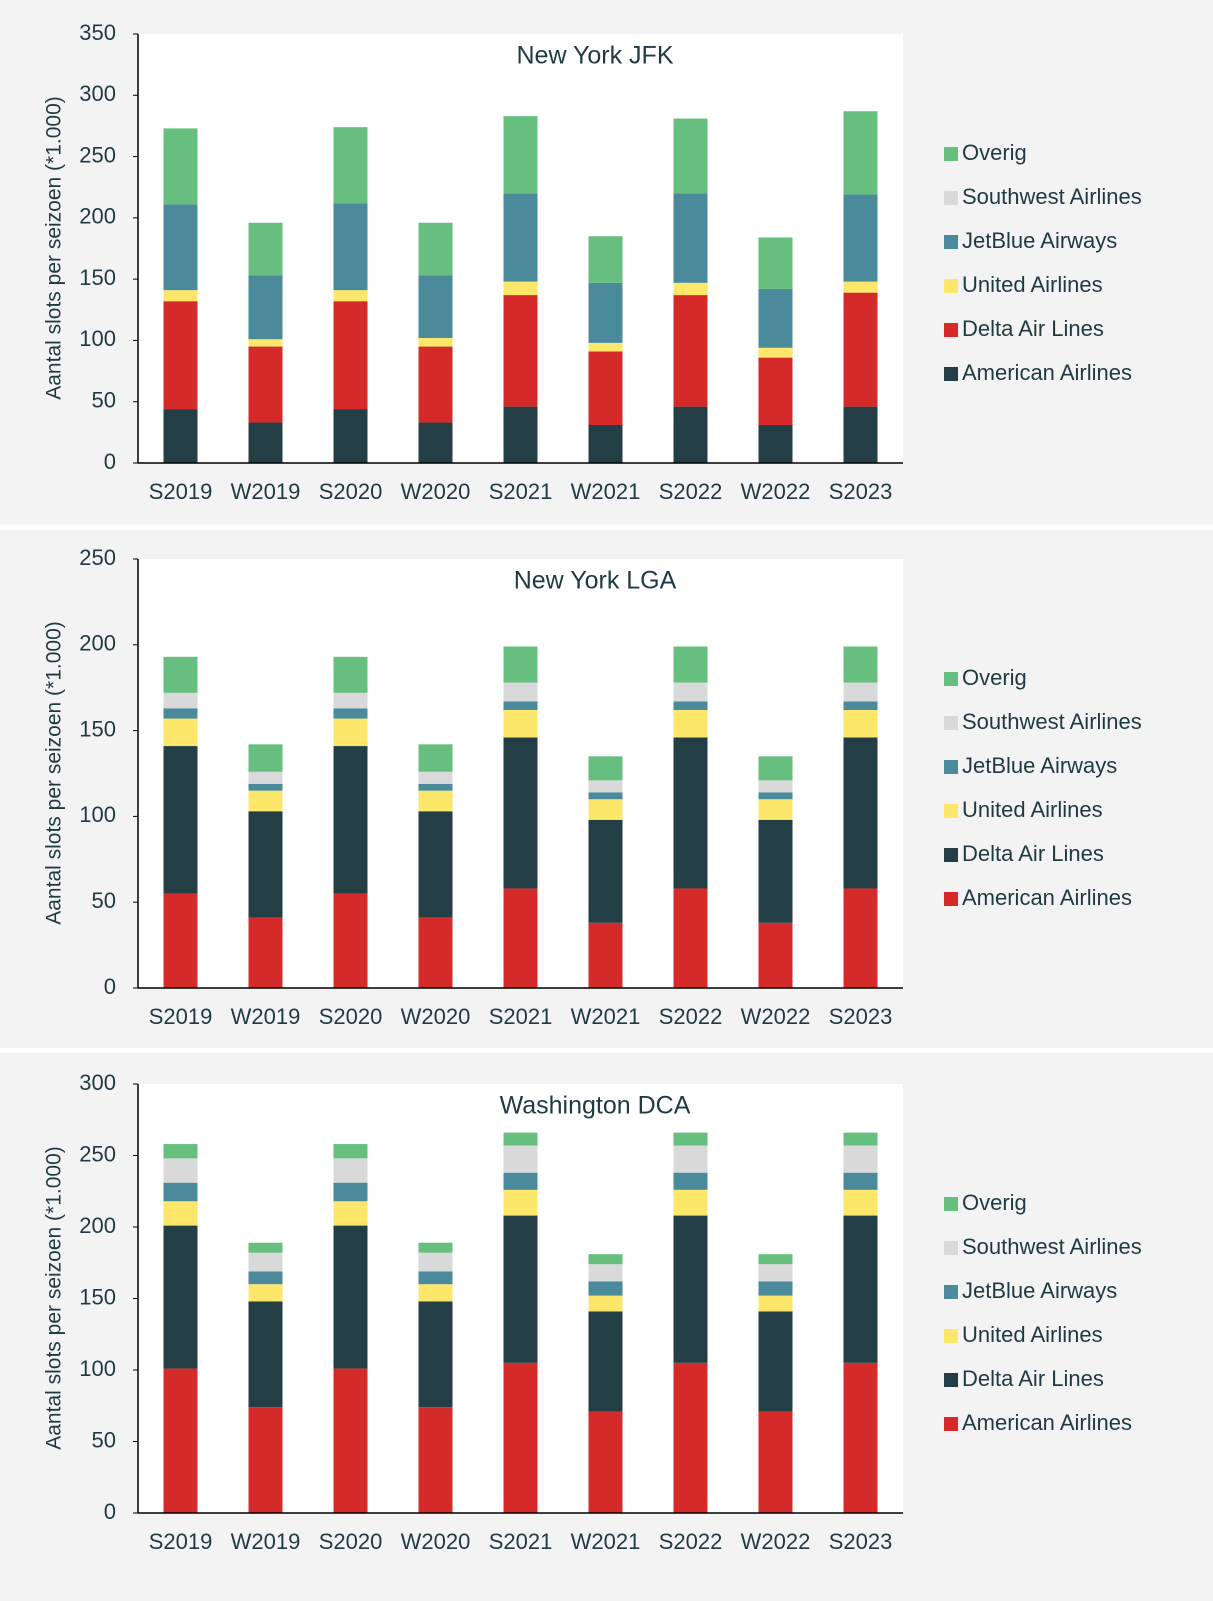 This screenshot has height=1601, width=1213. Describe the element at coordinates (776, 1541) in the screenshot. I see `x-tick-label: W2022` at that location.